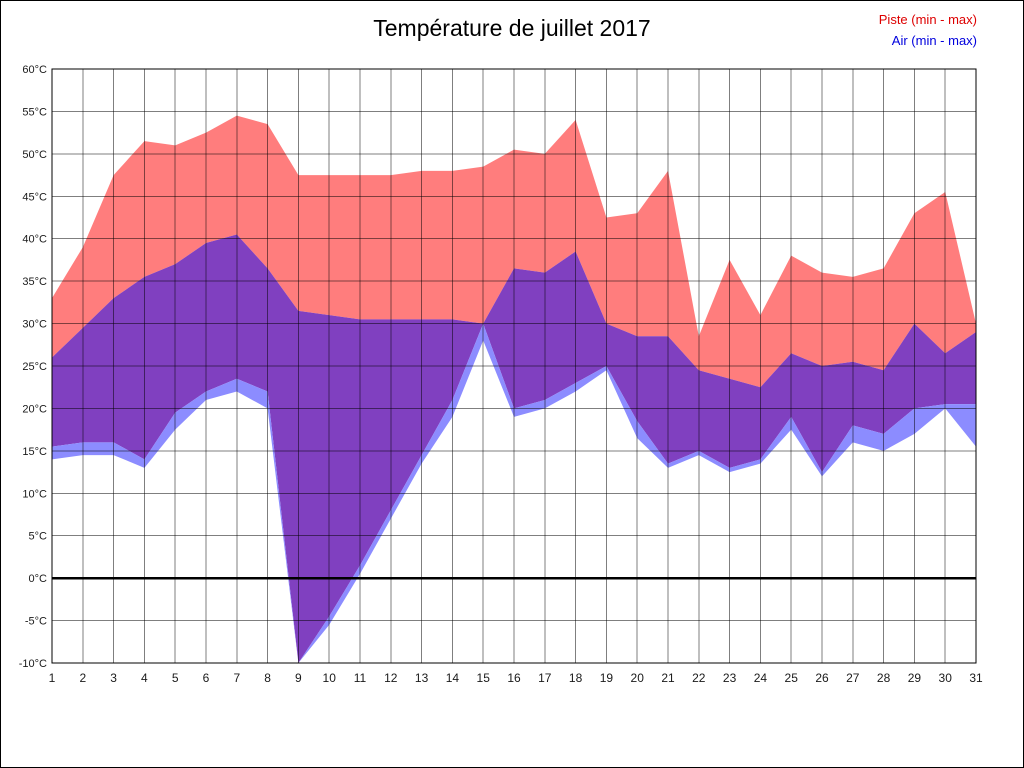 The image size is (1024, 768). What do you see at coordinates (34, 409) in the screenshot?
I see `y-tick-label: 20°C` at bounding box center [34, 409].